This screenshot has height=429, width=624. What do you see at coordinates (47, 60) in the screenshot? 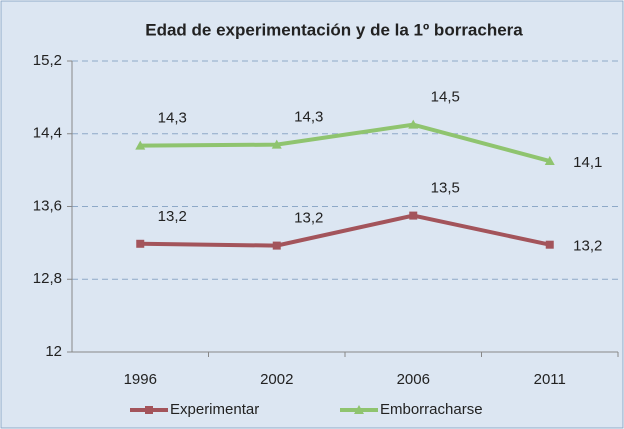
I see `y-tick-label: 15,2` at bounding box center [47, 60].